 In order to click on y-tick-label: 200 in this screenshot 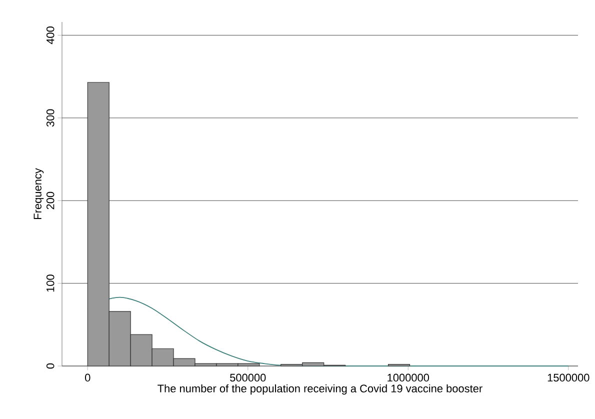, I will do `click(50, 201)`.